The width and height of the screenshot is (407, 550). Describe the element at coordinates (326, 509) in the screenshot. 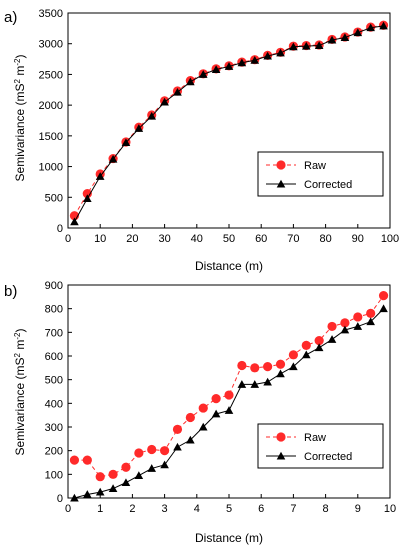

I see `x-tick-label-b: 8` at that location.